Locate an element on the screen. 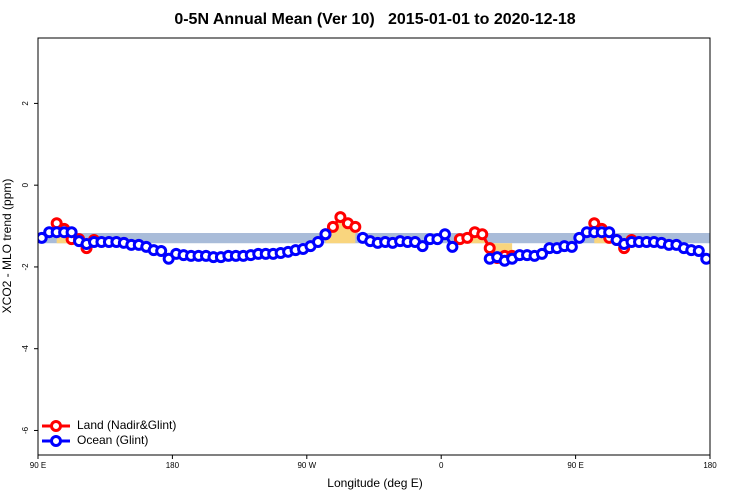 This screenshot has height=500, width=750. x-axis-label: Longitude (deg E) is located at coordinates (374, 483).